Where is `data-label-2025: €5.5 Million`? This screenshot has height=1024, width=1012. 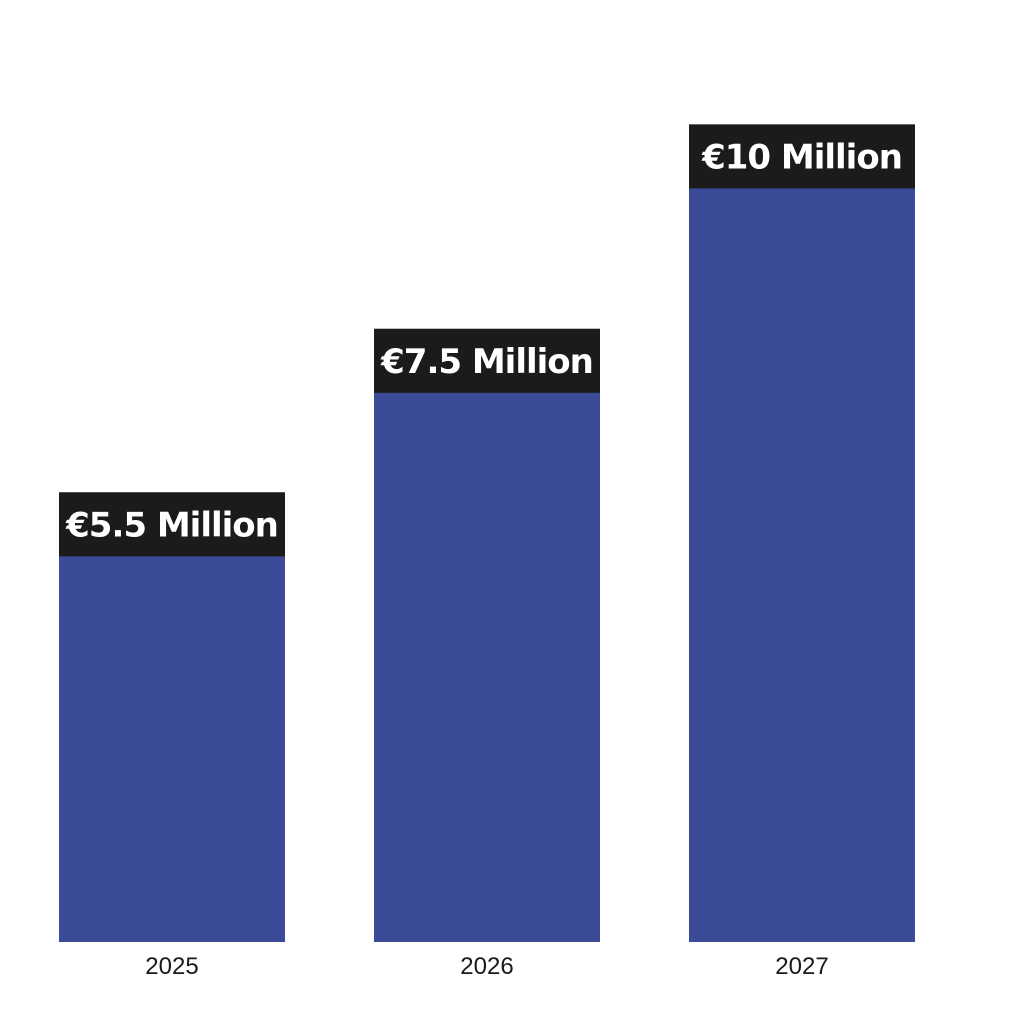
data-label-2025: €5.5 Million is located at coordinates (171, 525).